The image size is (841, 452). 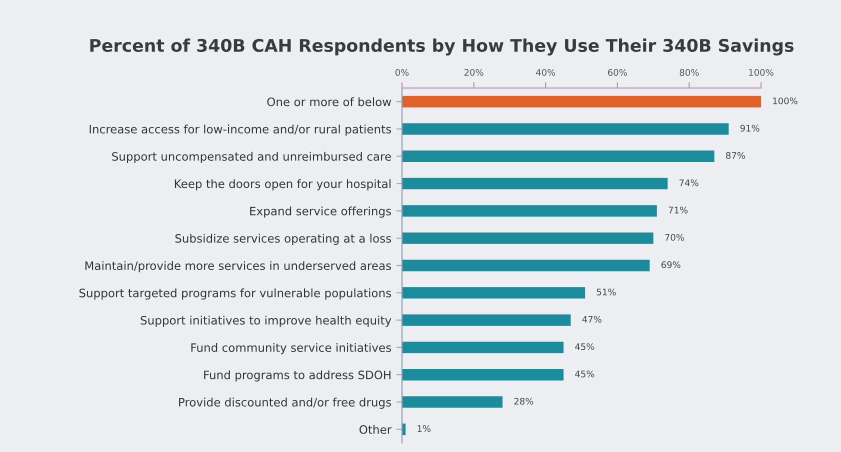 What do you see at coordinates (282, 184) in the screenshot?
I see `y-tick-label: Keep the doors open for your hospital` at bounding box center [282, 184].